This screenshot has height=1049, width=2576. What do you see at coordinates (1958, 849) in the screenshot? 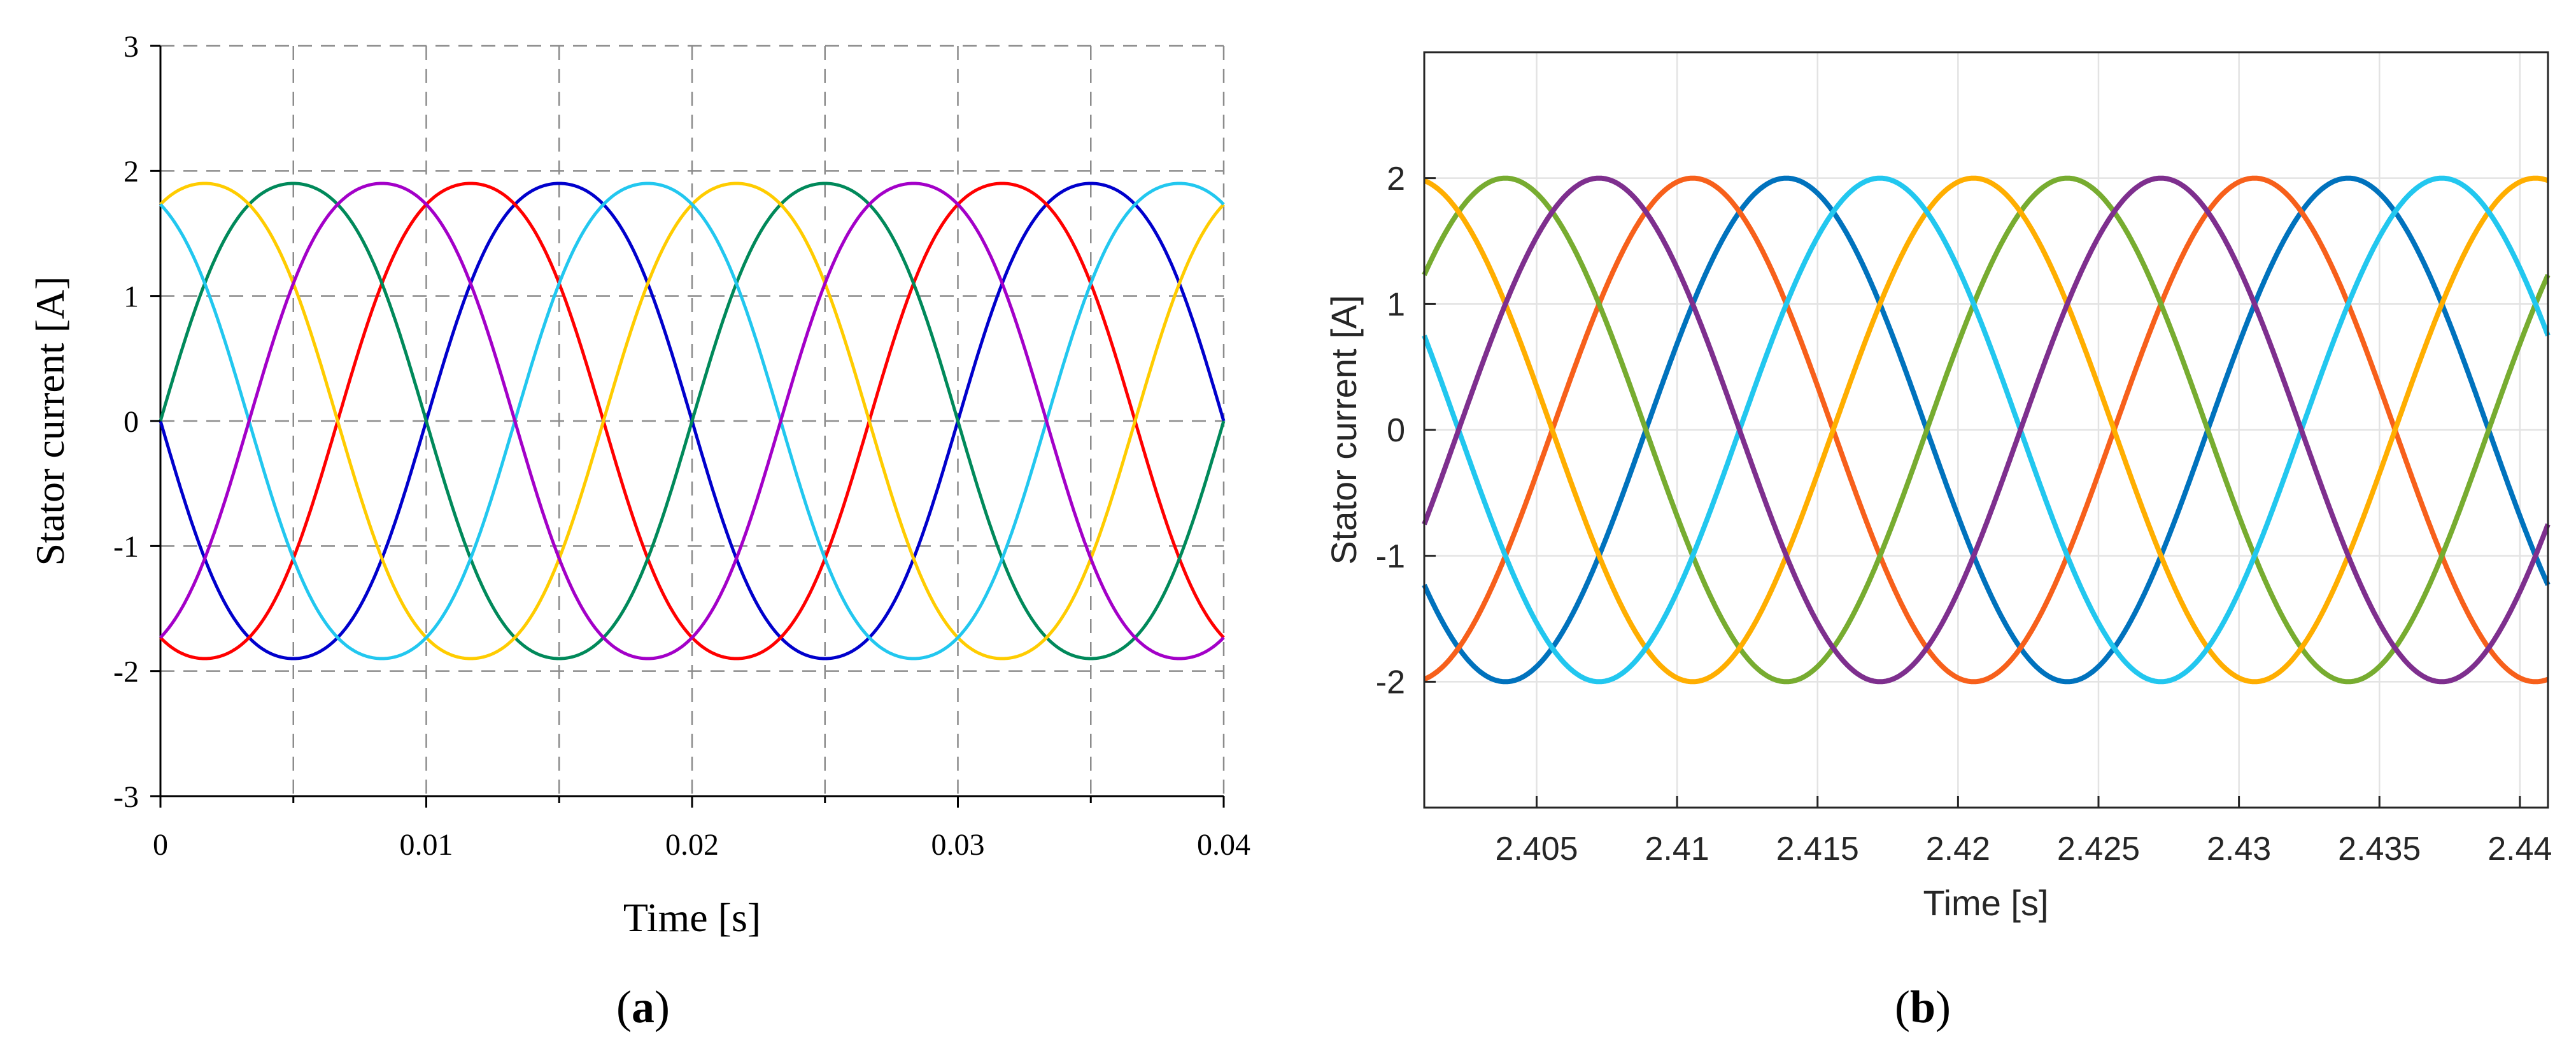
I see `x-tick-label: 2.42` at bounding box center [1958, 849].